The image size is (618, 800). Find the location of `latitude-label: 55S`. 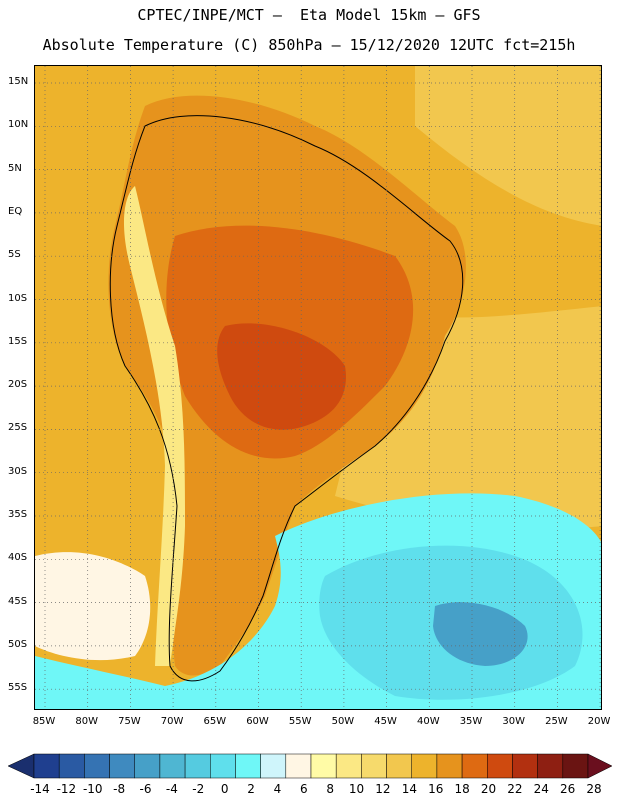

latitude-label: 55S is located at coordinates (18, 688).